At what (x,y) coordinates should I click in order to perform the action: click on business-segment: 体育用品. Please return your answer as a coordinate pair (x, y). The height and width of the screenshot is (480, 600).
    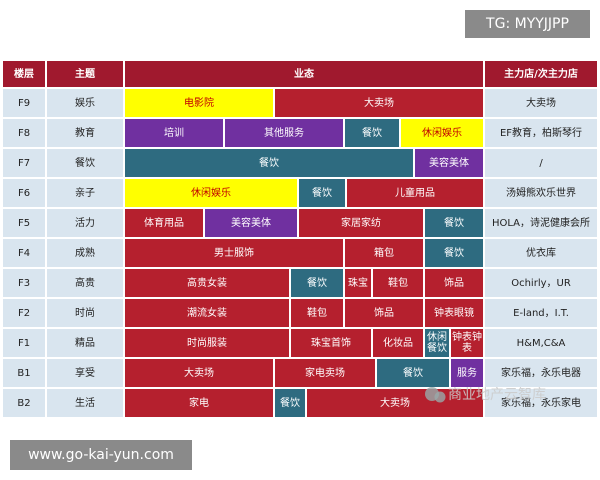
    Looking at the image, I should click on (164, 223).